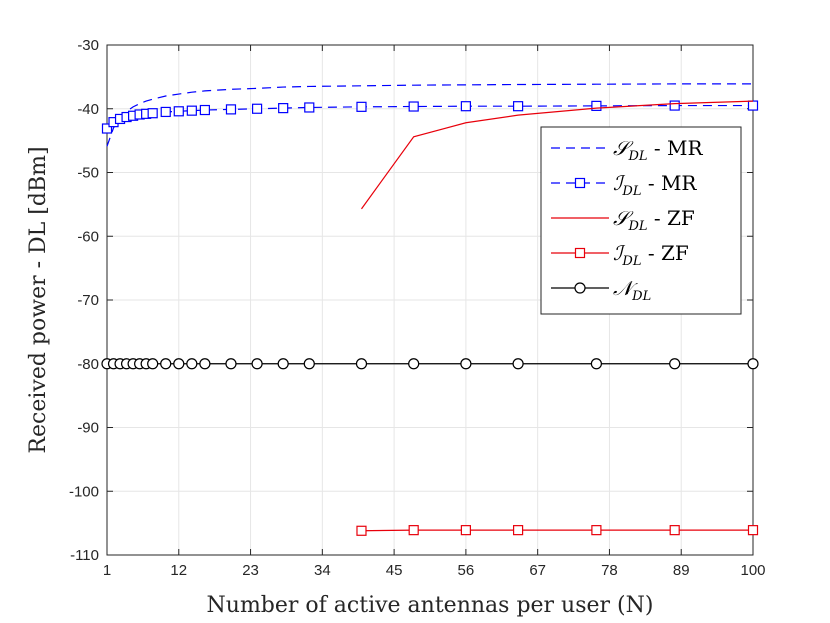 The image size is (830, 623). I want to click on series-s-dl-zf, so click(557, 155).